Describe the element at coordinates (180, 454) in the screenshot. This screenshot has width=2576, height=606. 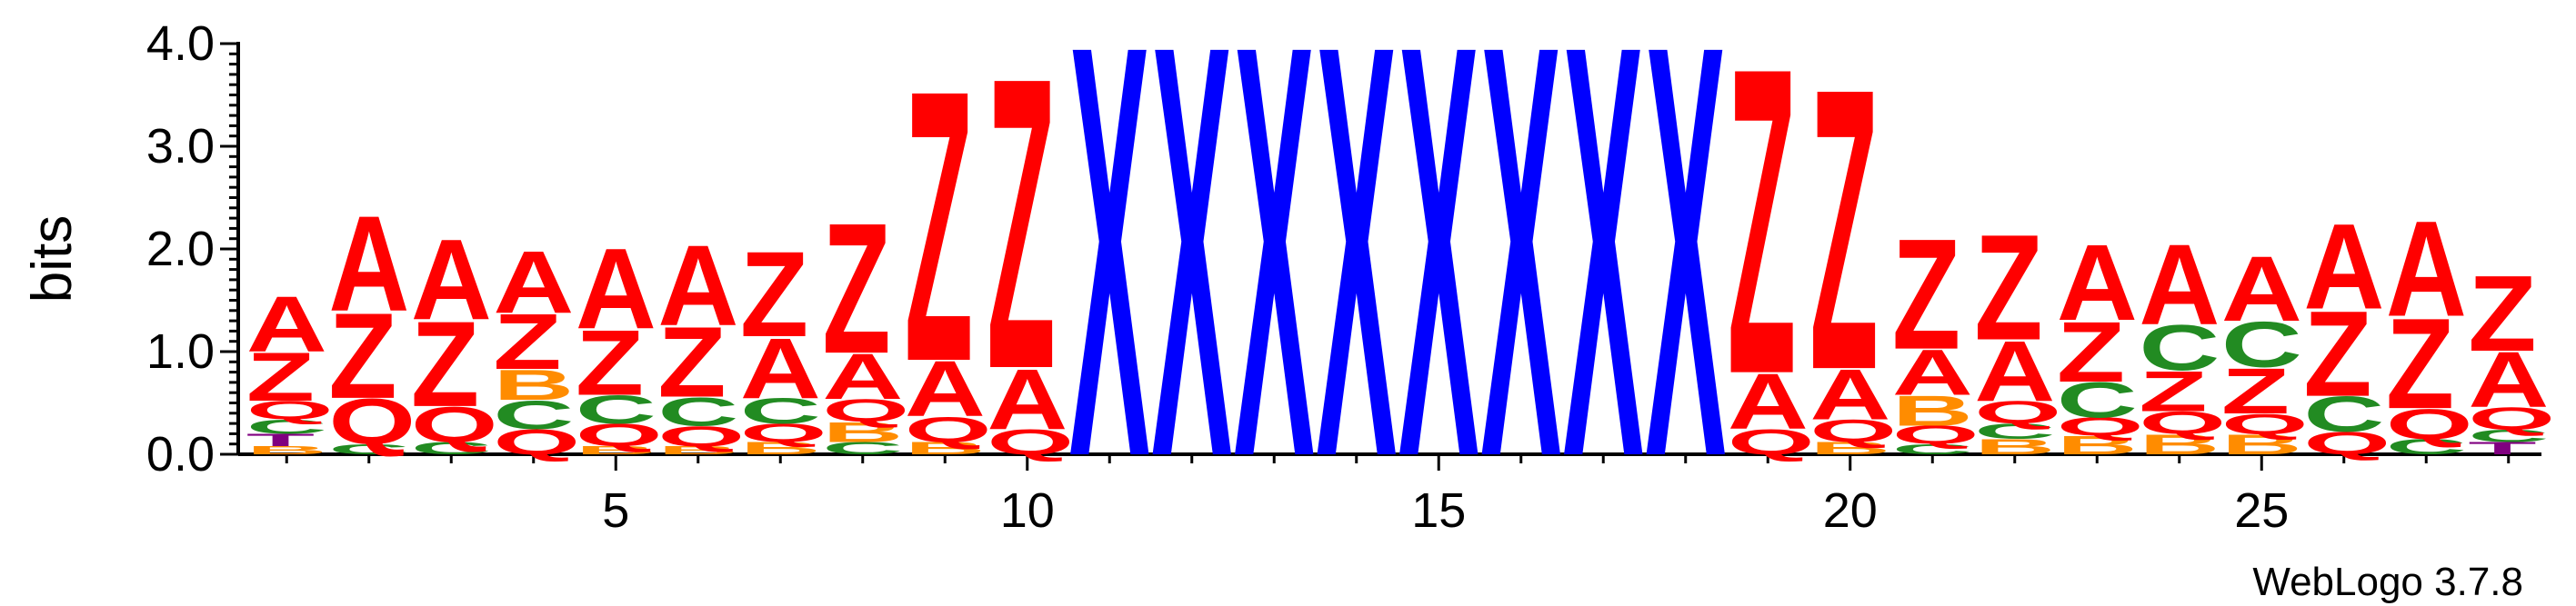
I see `y-tick-label: 0.0` at that location.